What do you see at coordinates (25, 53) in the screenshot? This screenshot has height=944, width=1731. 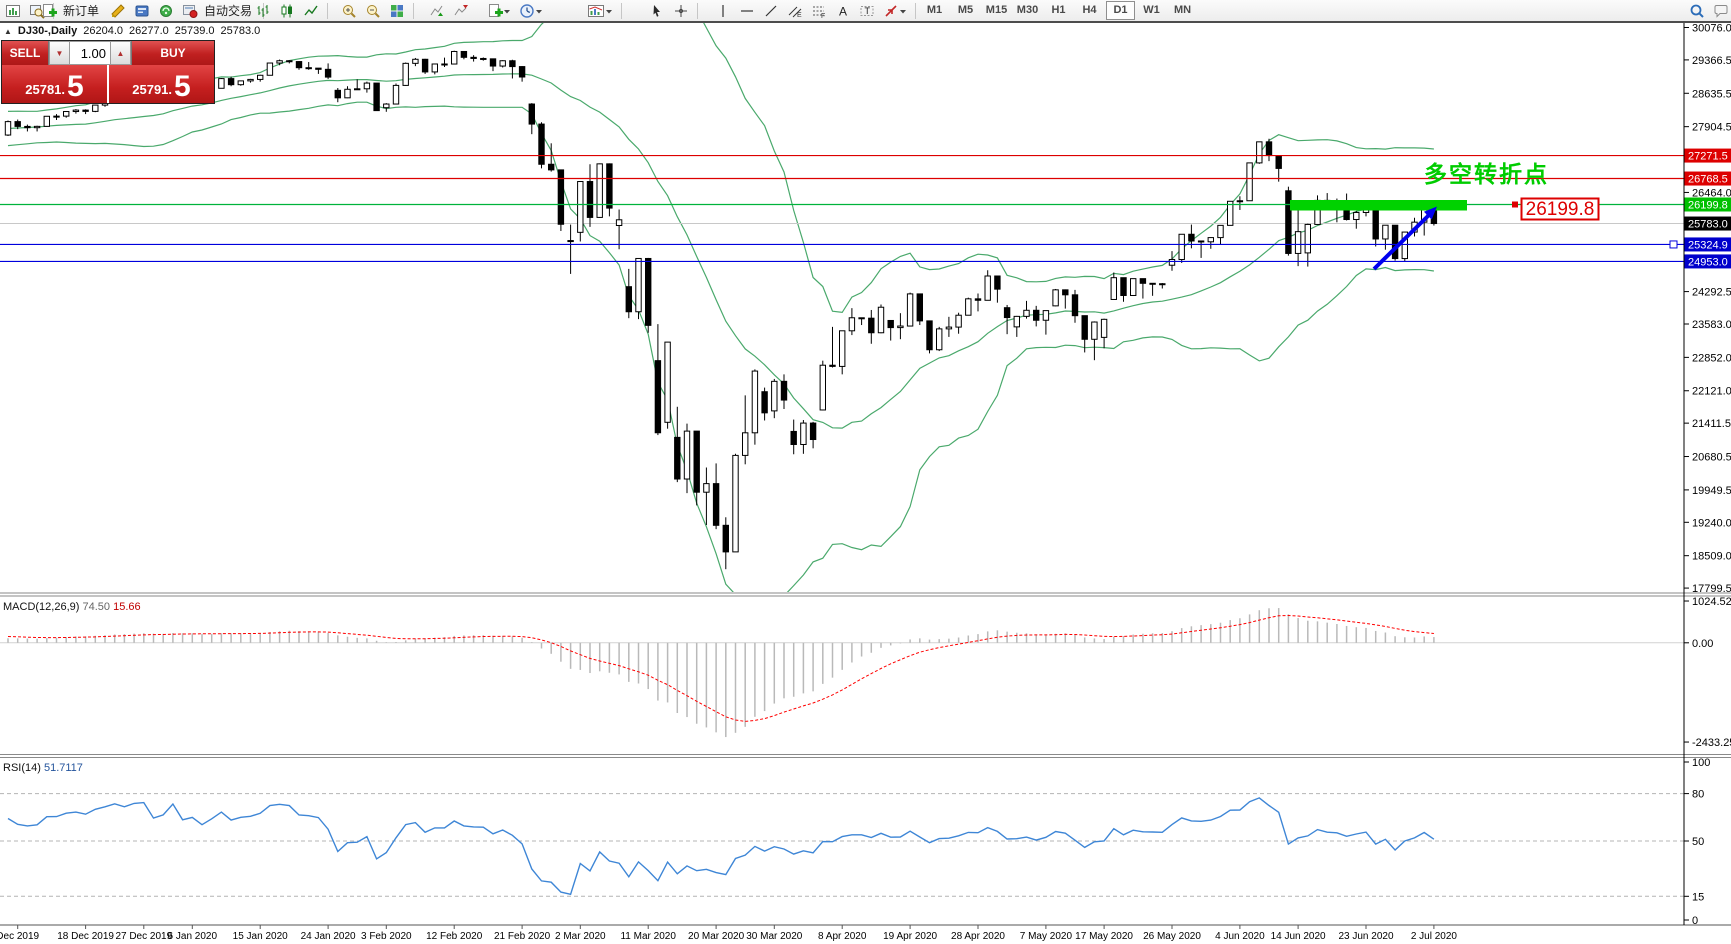 I see `sell-button: SELL` at bounding box center [25, 53].